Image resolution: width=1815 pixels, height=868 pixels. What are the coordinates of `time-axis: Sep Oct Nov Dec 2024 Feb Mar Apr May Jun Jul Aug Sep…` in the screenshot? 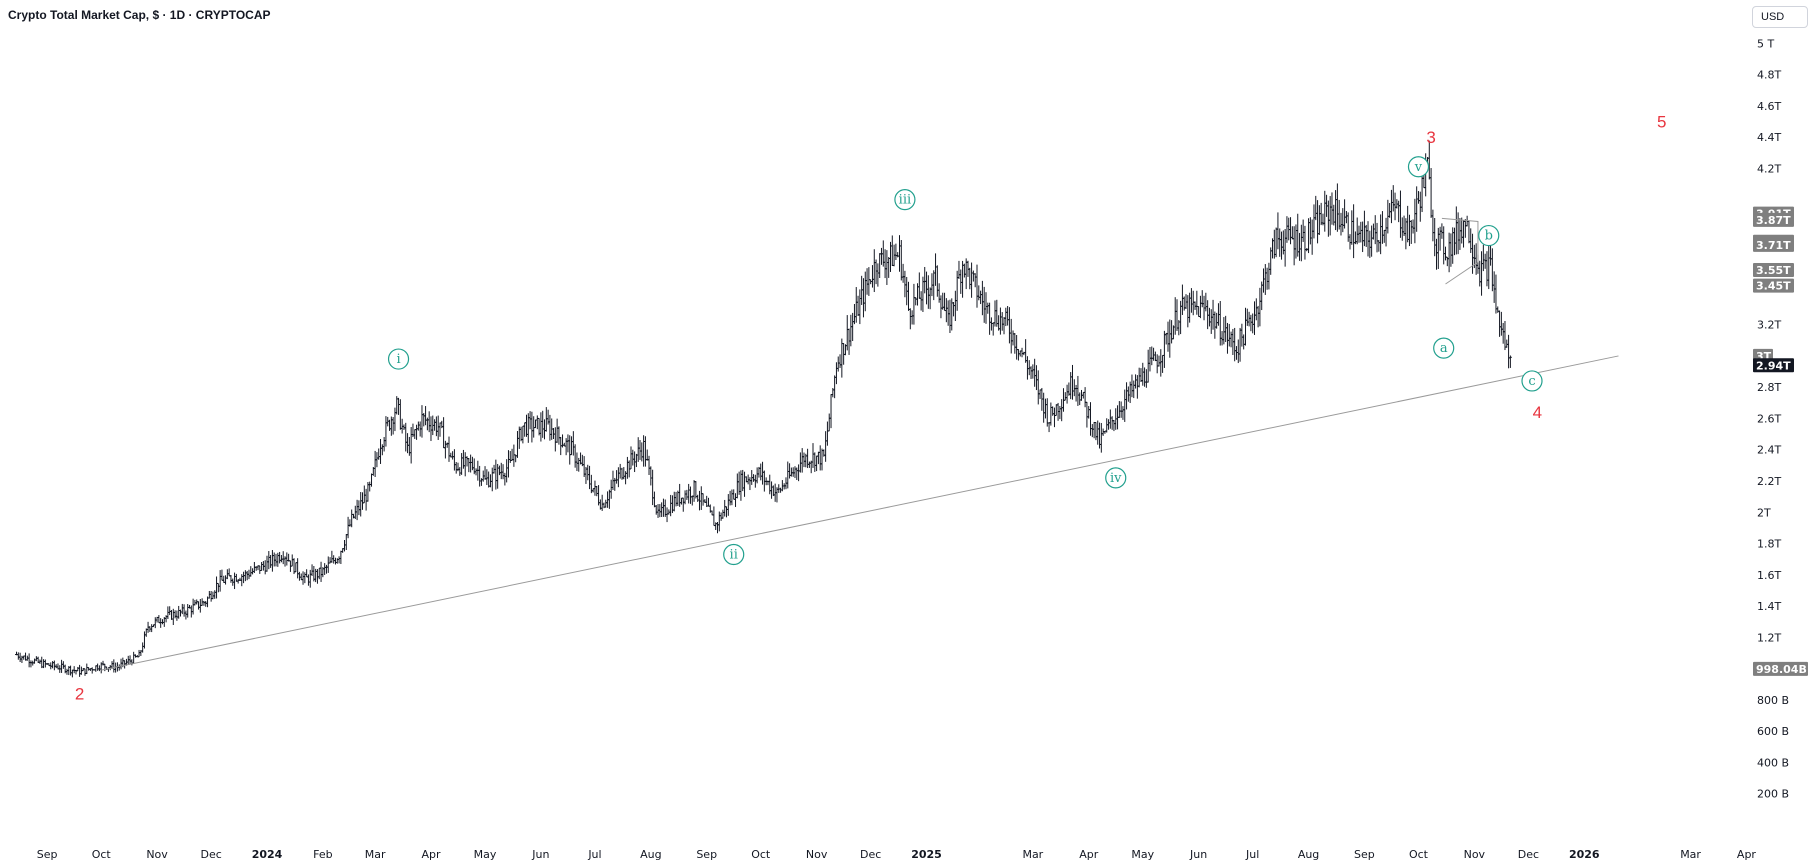 It's located at (897, 854).